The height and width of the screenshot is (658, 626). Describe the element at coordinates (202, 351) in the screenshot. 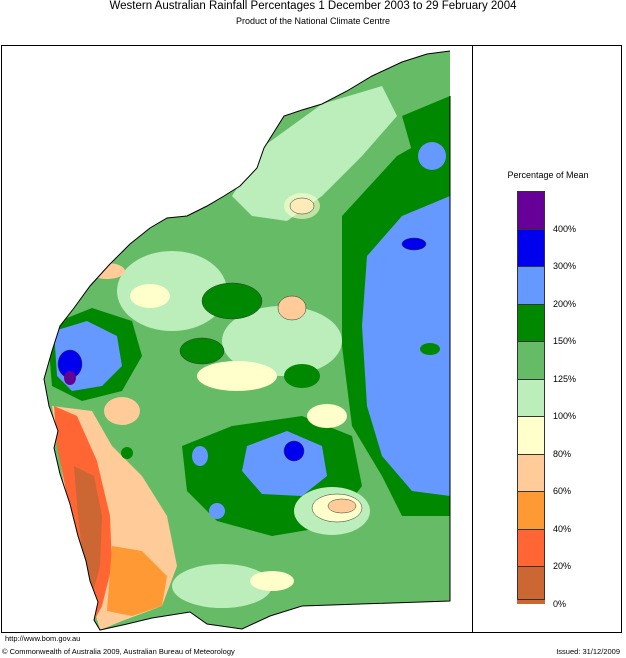

I see `zone-150-200-central-b` at that location.